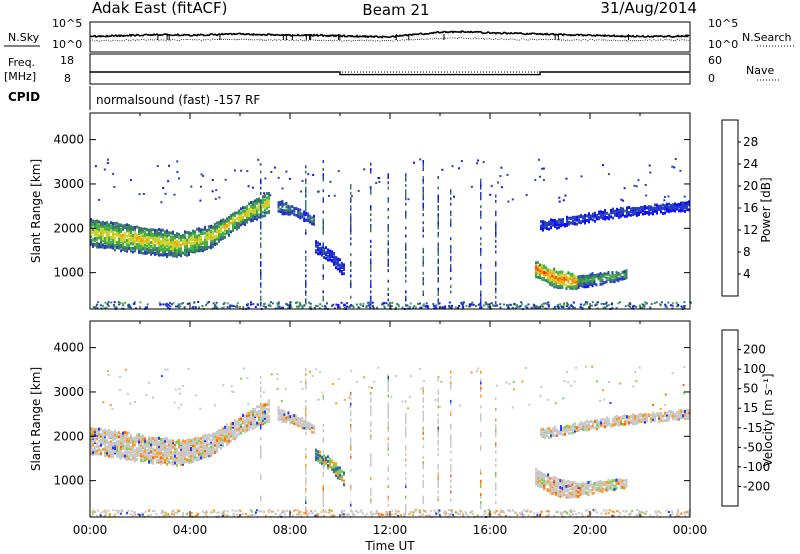  I want to click on radar-title: Adak East (fitACF), so click(159, 8).